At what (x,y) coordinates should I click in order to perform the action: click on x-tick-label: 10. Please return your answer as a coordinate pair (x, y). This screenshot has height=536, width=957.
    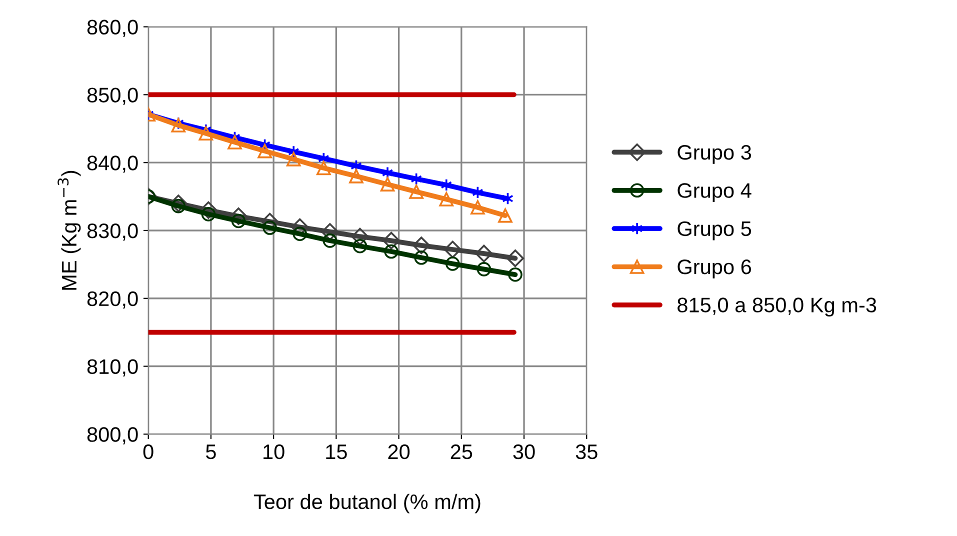
    Looking at the image, I should click on (274, 452).